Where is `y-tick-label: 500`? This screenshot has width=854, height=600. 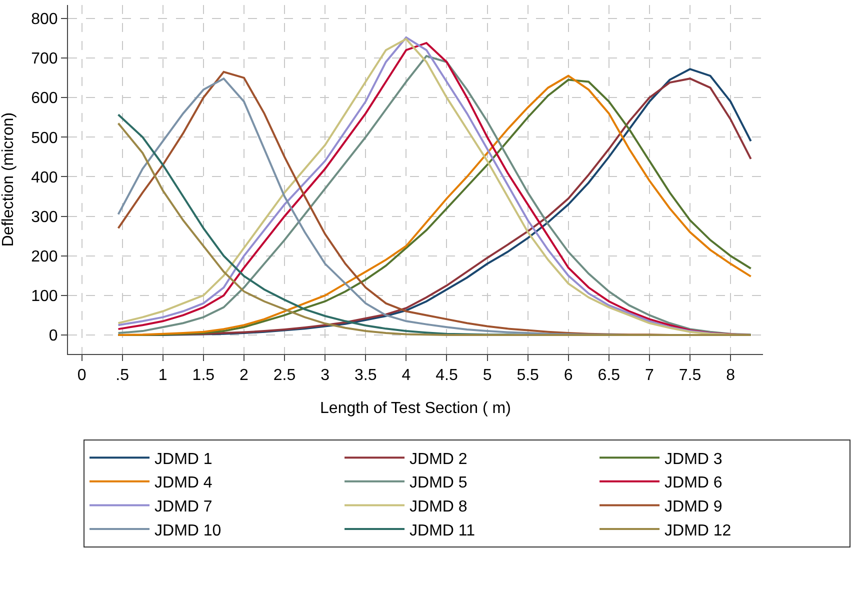
y-tick-label: 500 is located at coordinates (44, 138).